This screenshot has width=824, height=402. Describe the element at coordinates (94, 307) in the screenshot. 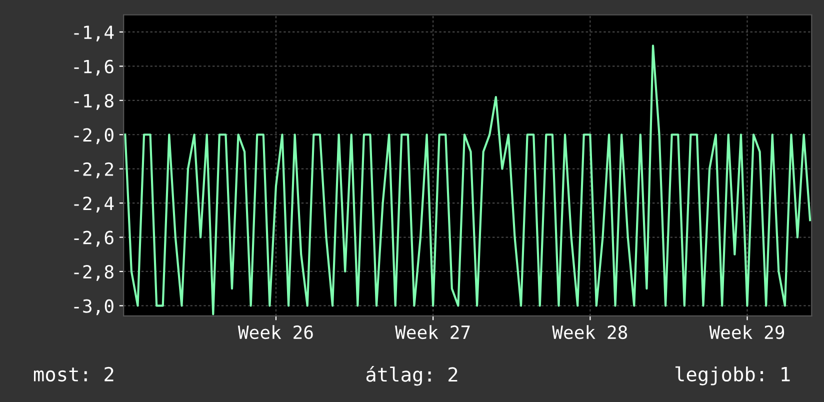

I see `y-tick-label: -3,0` at that location.